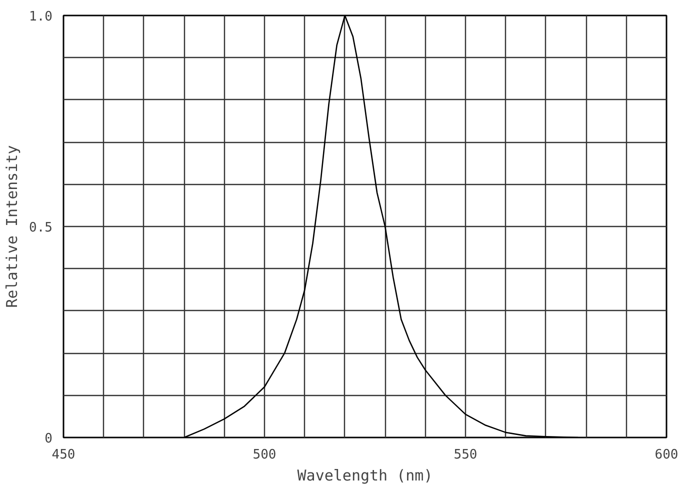 The image size is (691, 487). What do you see at coordinates (12, 226) in the screenshot?
I see `y-axis-title: Relative Intensity` at bounding box center [12, 226].